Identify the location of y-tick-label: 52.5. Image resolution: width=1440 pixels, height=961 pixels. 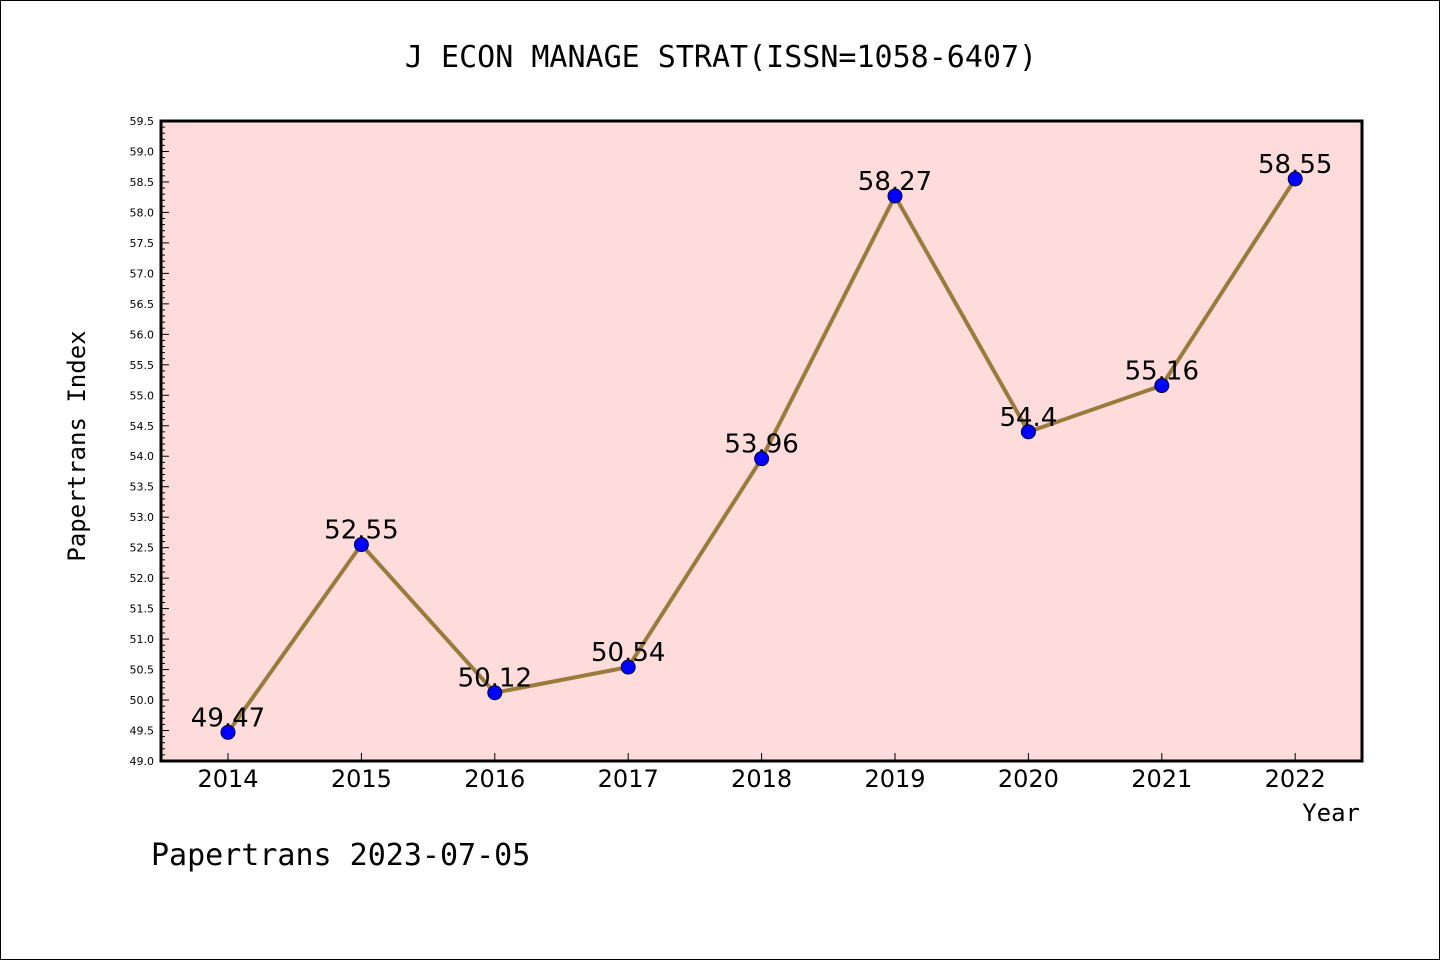
(142, 548).